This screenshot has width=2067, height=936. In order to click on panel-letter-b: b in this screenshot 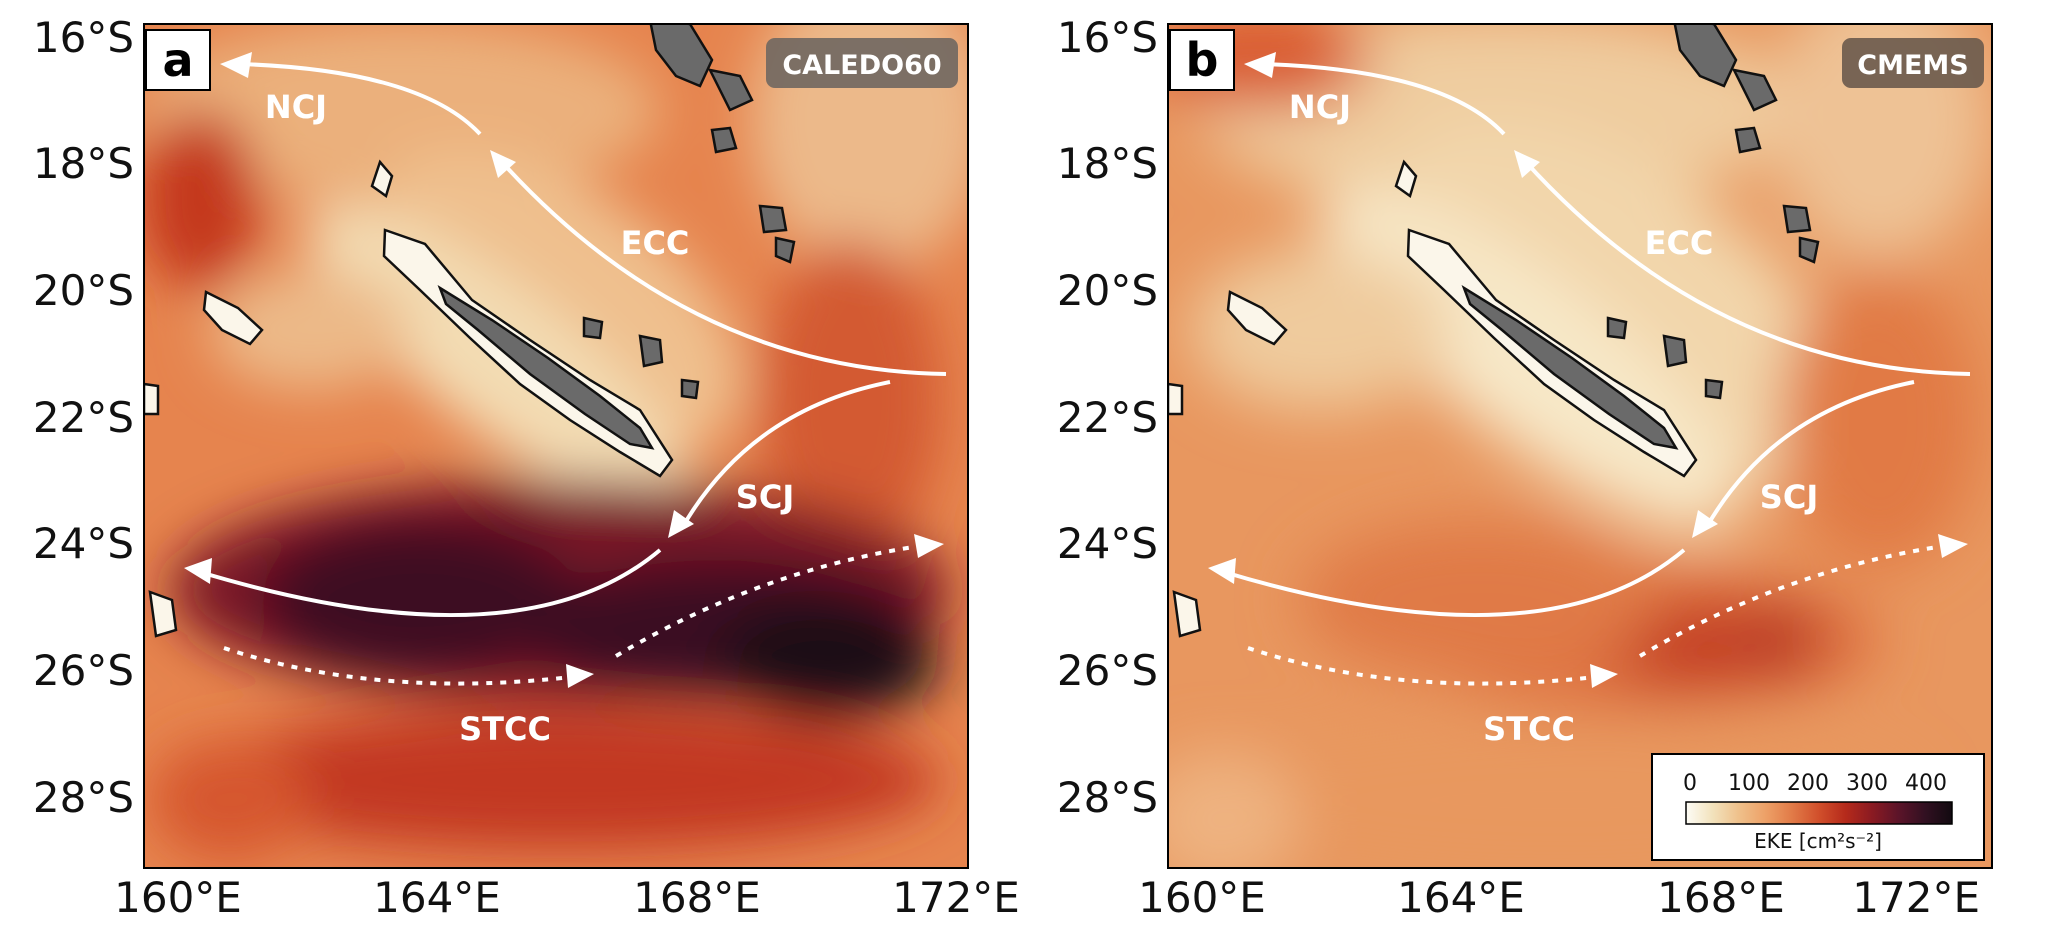, I will do `click(1202, 60)`.